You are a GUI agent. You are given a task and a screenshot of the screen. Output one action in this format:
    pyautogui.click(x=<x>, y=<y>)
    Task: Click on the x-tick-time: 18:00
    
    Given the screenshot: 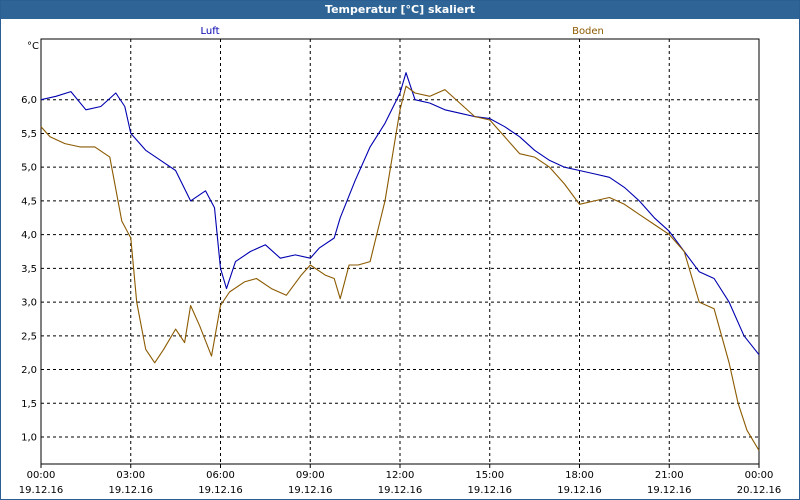 What is the action you would take?
    pyautogui.click(x=579, y=475)
    